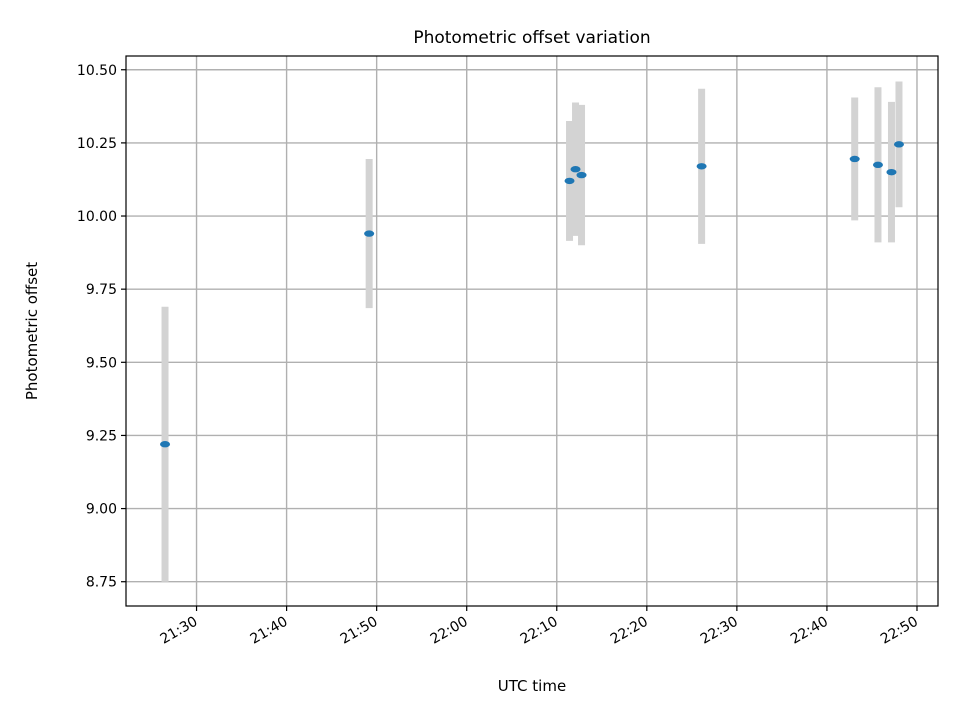 The width and height of the screenshot is (960, 720). What do you see at coordinates (101, 583) in the screenshot?
I see `y-tick-label: 8.75` at bounding box center [101, 583].